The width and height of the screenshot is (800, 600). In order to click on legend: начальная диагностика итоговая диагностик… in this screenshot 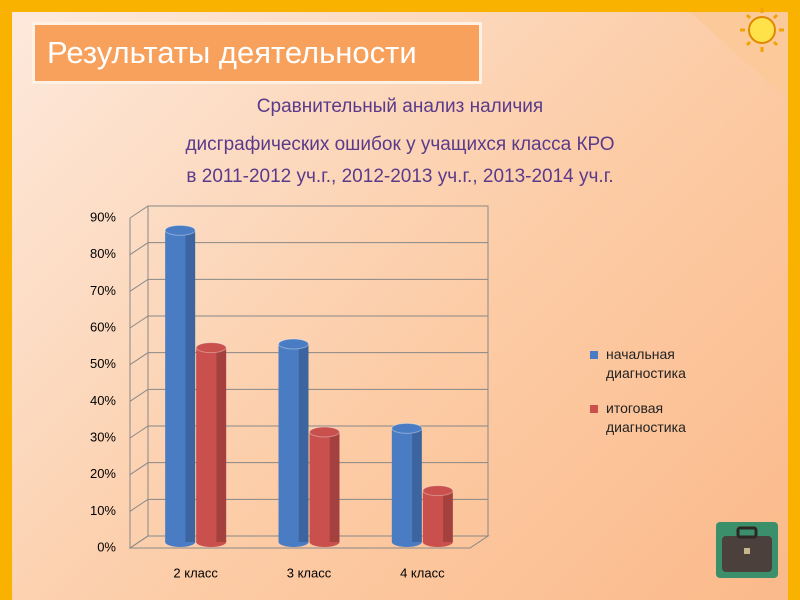, I will do `click(658, 399)`.